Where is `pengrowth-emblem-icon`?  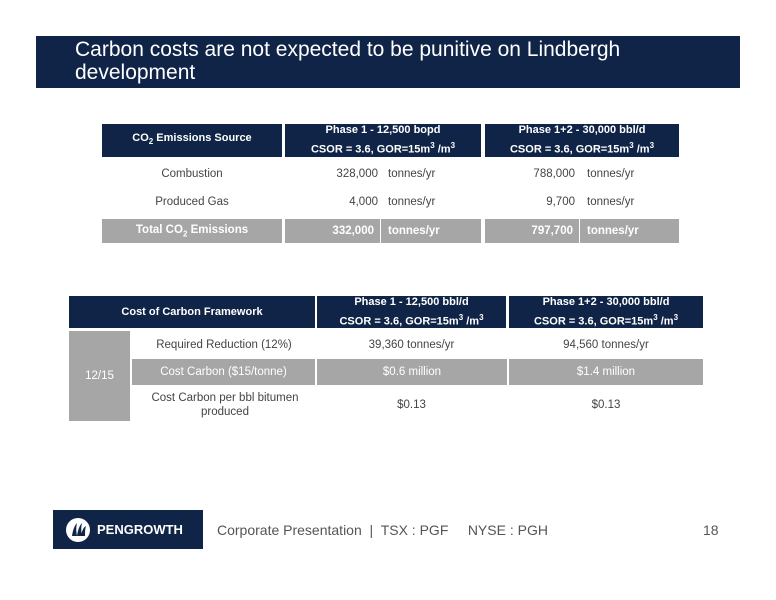
pengrowth-emblem-icon is located at coordinates (78, 529).